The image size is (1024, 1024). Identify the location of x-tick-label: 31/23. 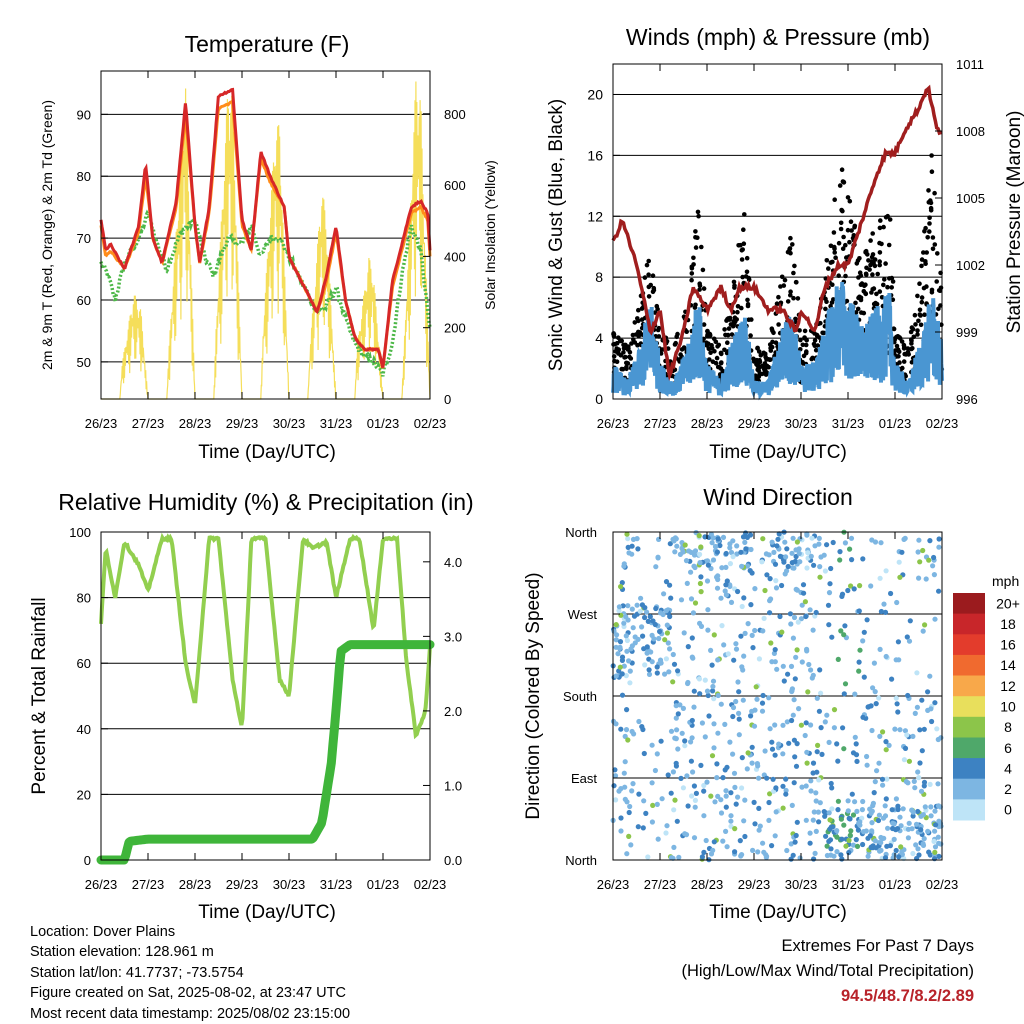
(848, 423).